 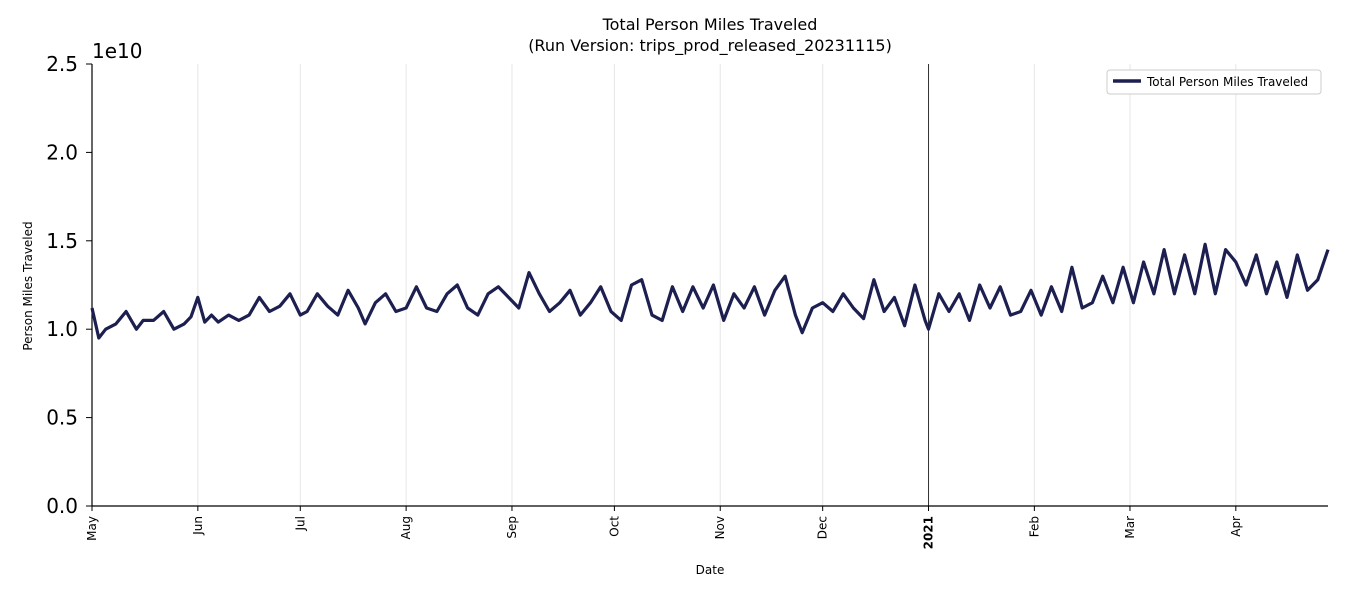 I want to click on x-tick-label: Aug, so click(x=406, y=527).